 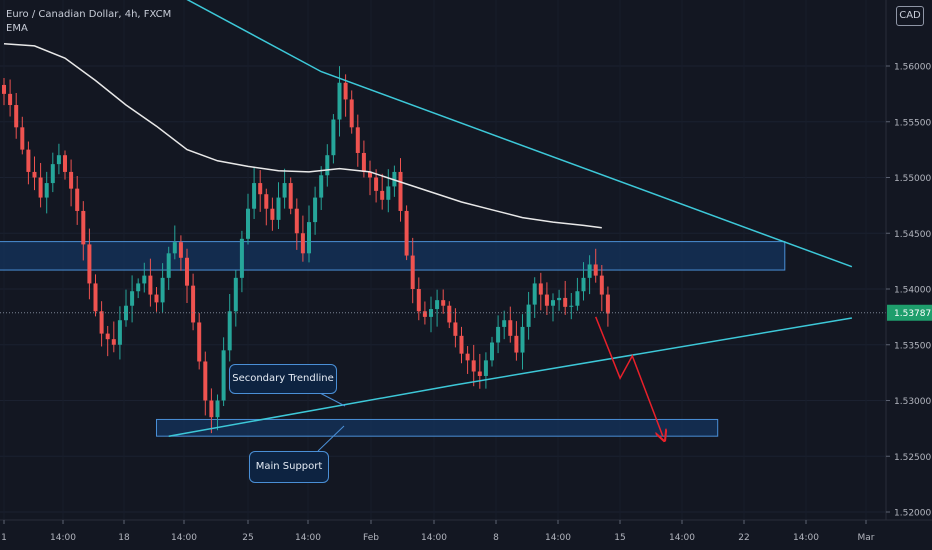 What do you see at coordinates (466, 535) in the screenshot?
I see `time-axis` at bounding box center [466, 535].